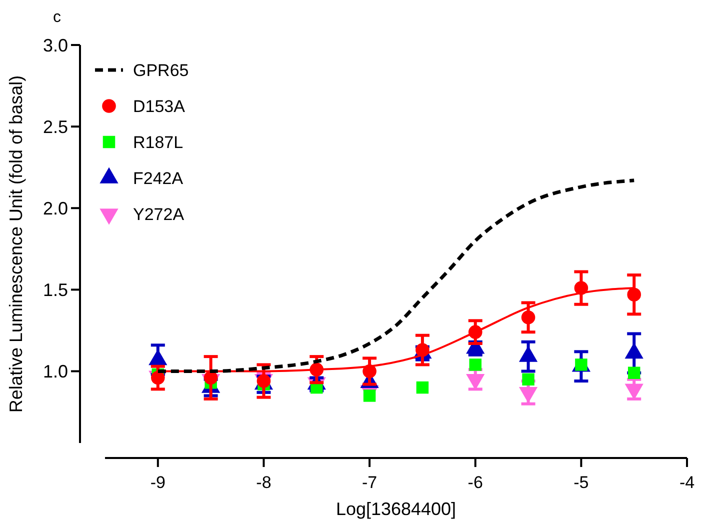  What do you see at coordinates (264, 482) in the screenshot?
I see `x-tick-label: -8` at bounding box center [264, 482].